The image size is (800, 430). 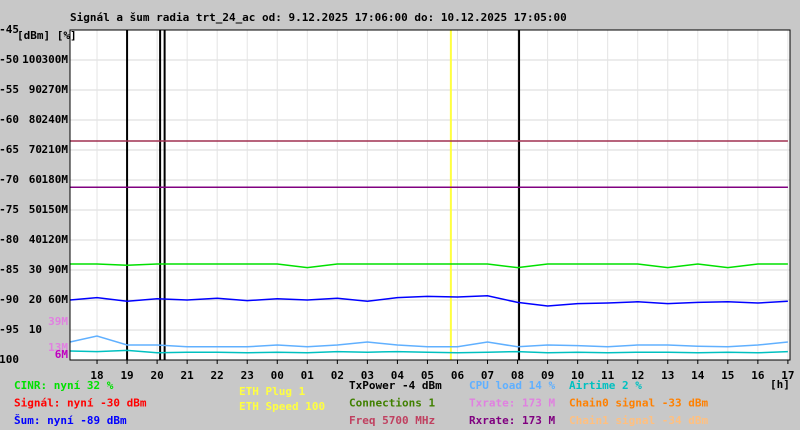 I want to click on x-tick-label: 17, so click(x=787, y=375).